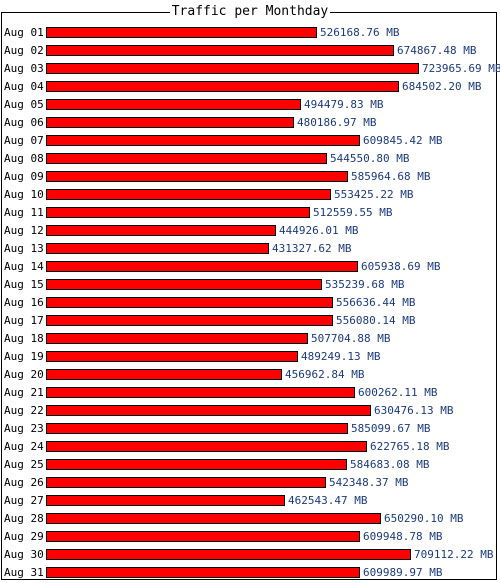 This screenshot has height=583, width=500. I want to click on chart-title: Traffic per Monthday, so click(250, 12).